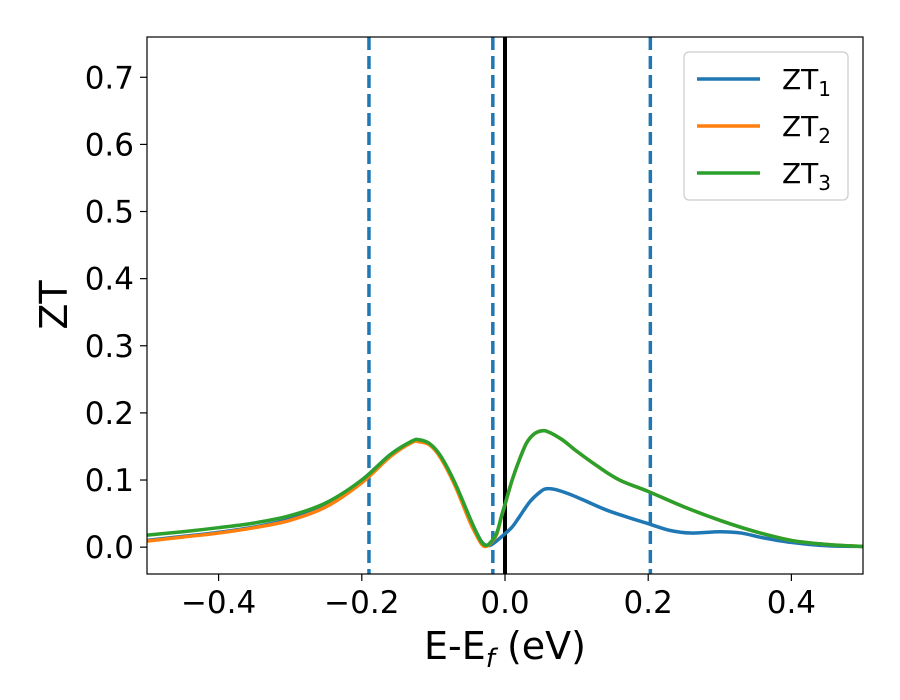 The width and height of the screenshot is (900, 700). I want to click on legend-label-zt1: ZT1, so click(806, 82).